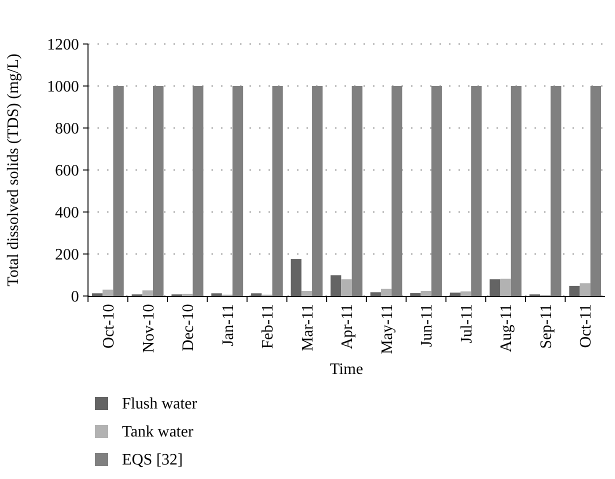  I want to click on legend-label: EQS [32], so click(152, 460).